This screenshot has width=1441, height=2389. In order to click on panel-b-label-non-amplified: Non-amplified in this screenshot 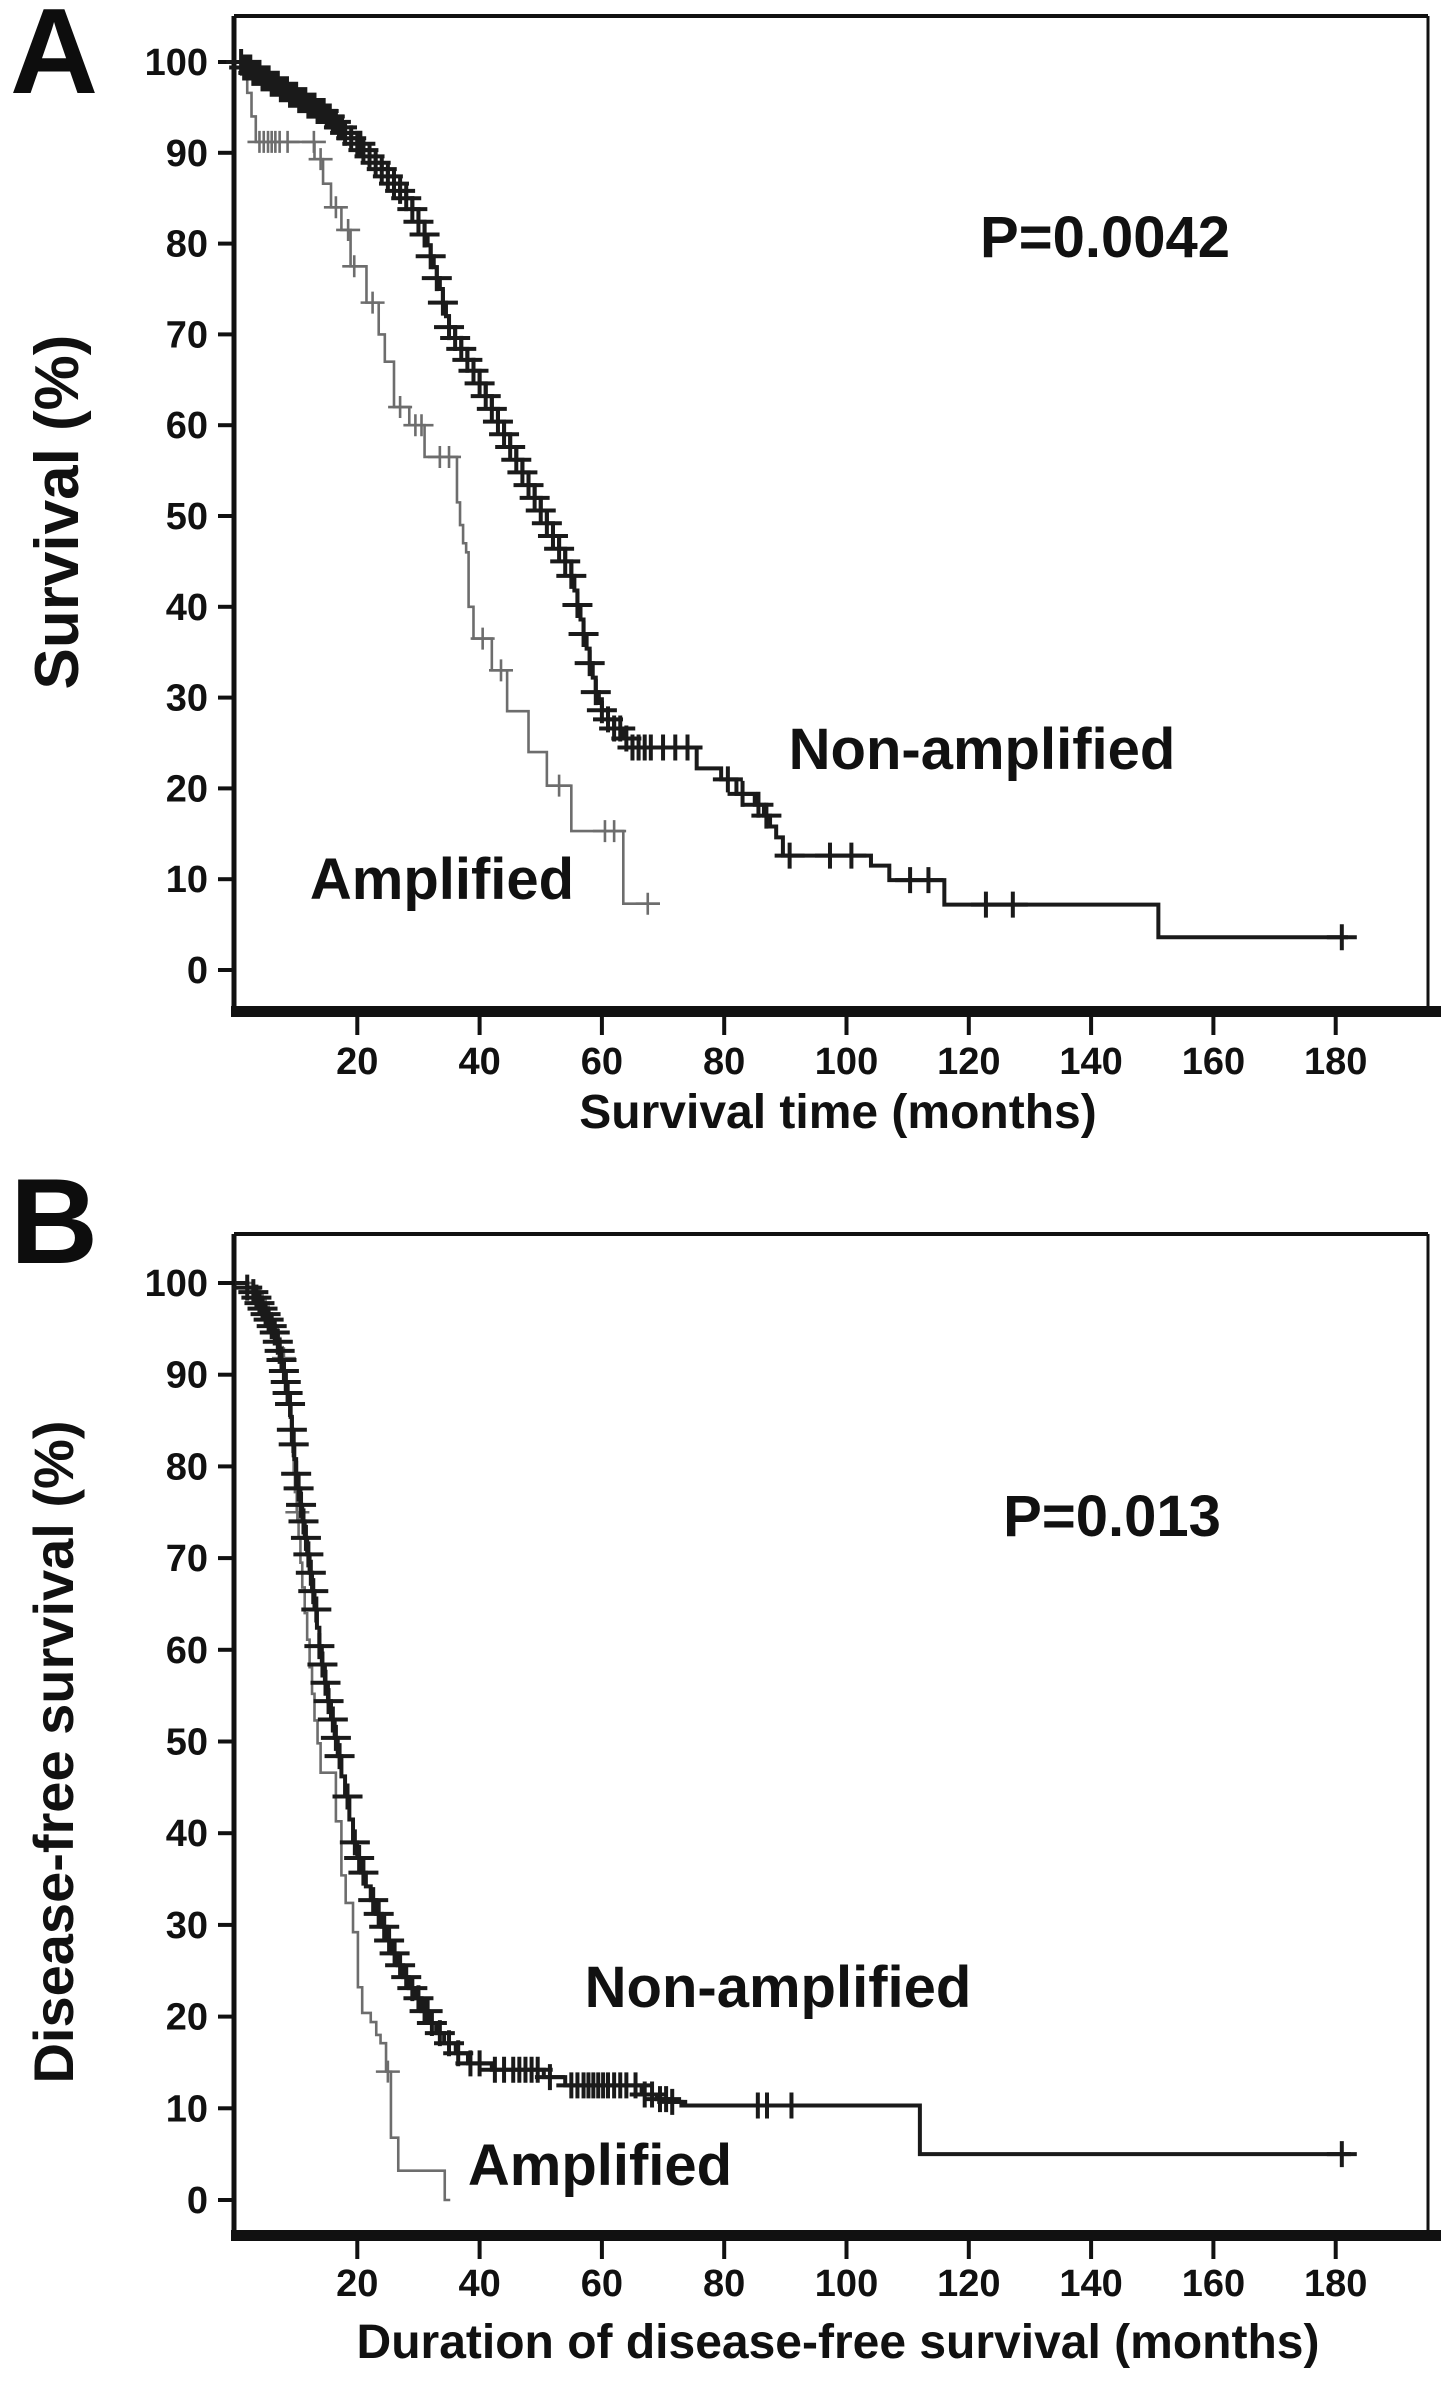, I will do `click(778, 1987)`.